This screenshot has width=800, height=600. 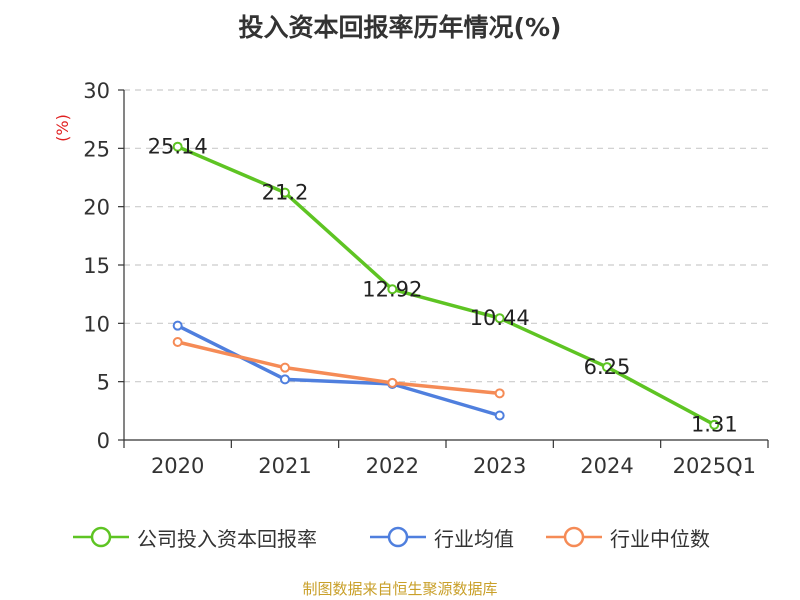 I want to click on chart-title: 投入资本回报率历年情况(%), so click(x=400, y=27).